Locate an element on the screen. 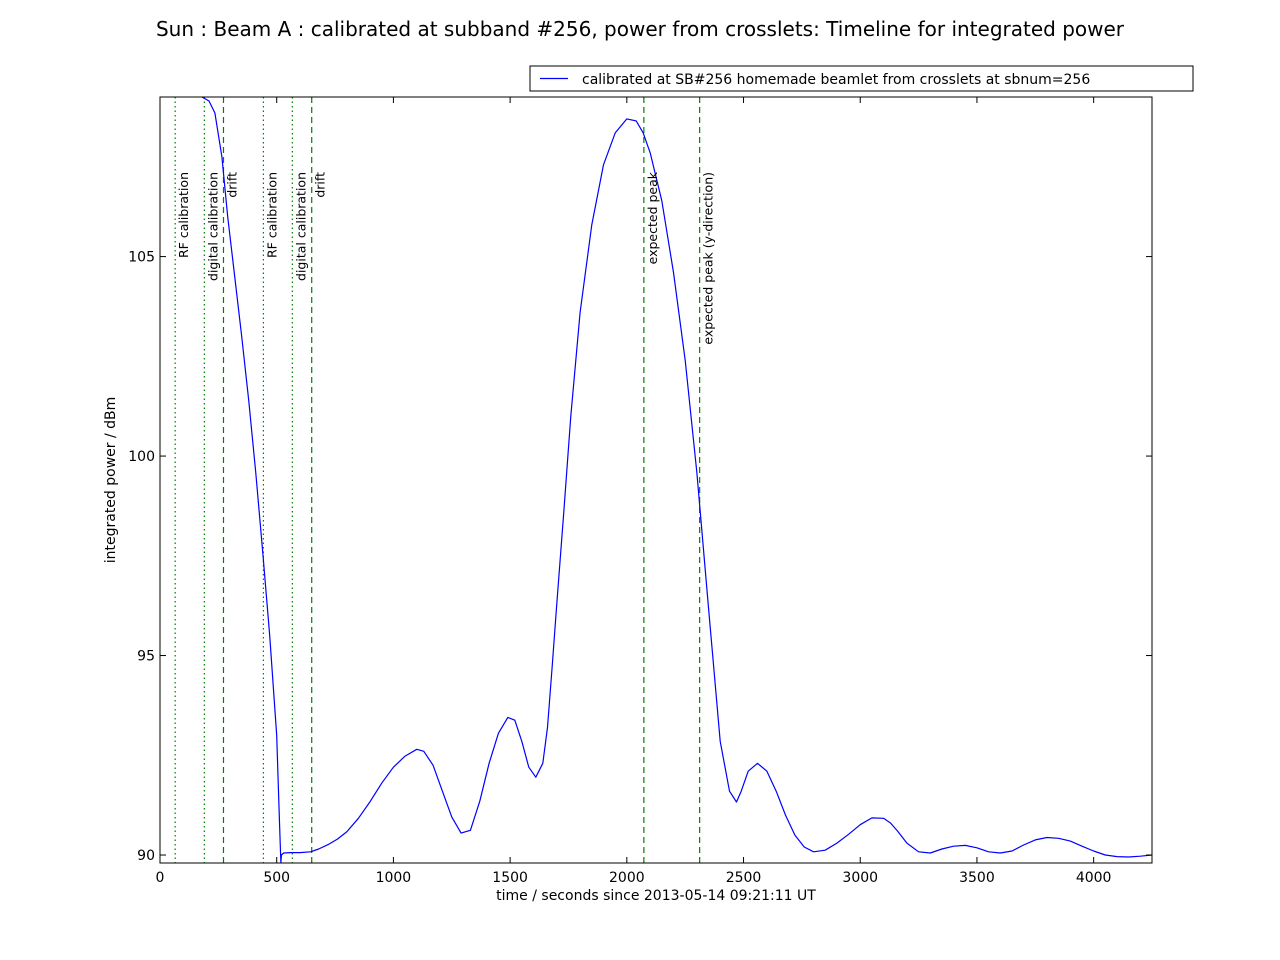 Image resolution: width=1280 pixels, height=960 pixels. x-tick-label-1: 500 is located at coordinates (276, 878).